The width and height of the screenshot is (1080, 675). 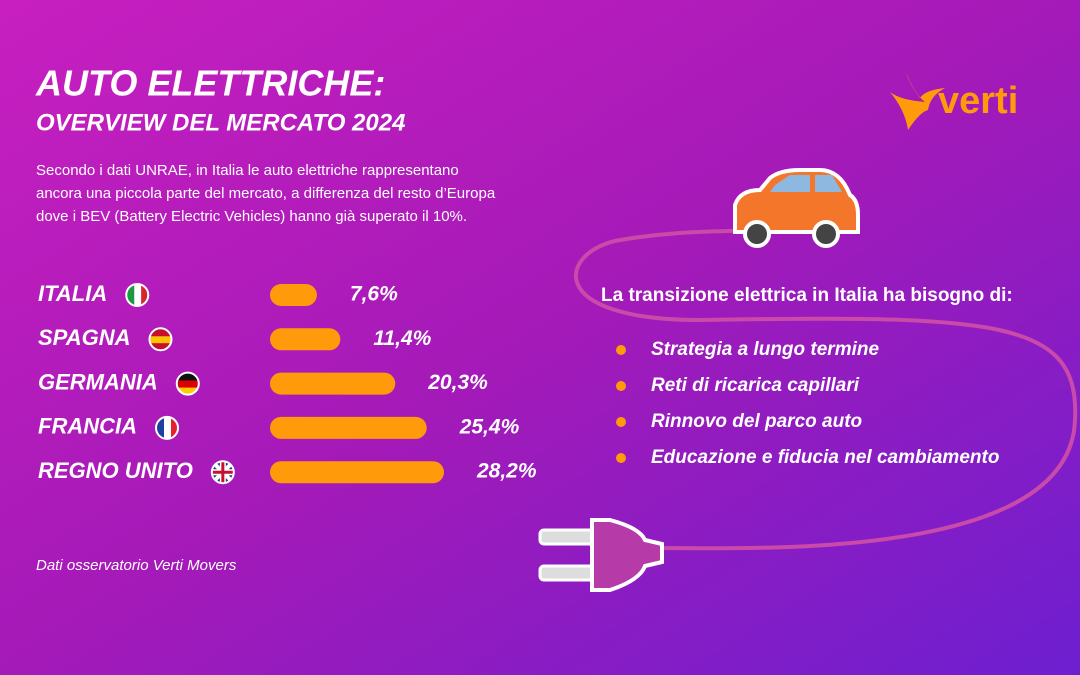 I want to click on value-label: 20,3%, so click(x=457, y=382).